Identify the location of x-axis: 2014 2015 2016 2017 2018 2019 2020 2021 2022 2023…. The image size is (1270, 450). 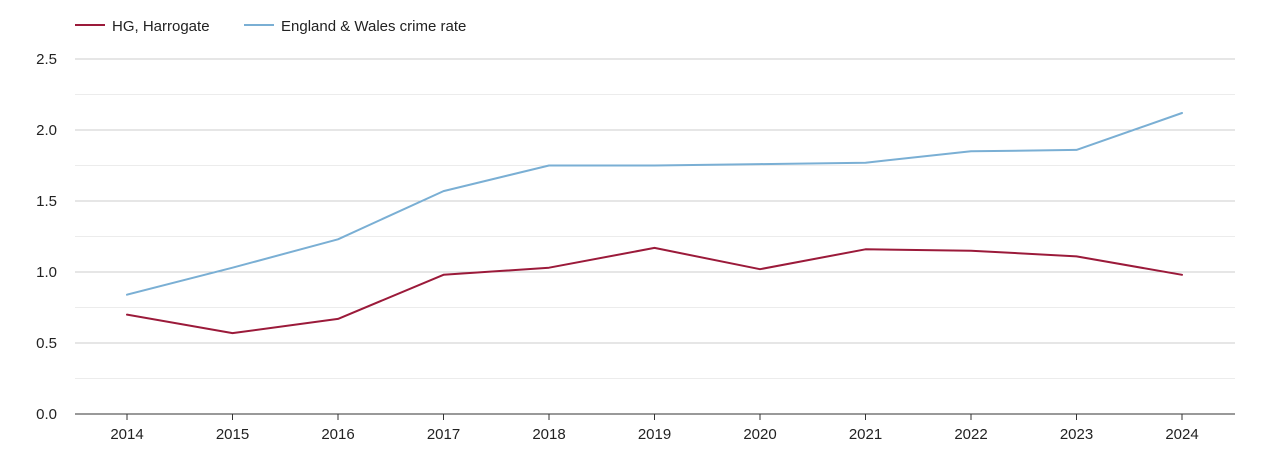
(655, 428).